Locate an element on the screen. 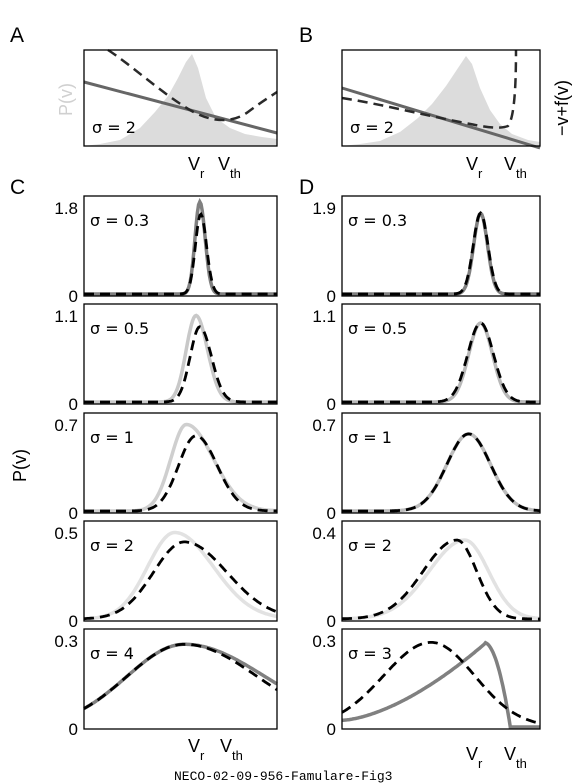 This screenshot has height=784, width=588. panel-c-vr-v: V is located at coordinates (194, 746).